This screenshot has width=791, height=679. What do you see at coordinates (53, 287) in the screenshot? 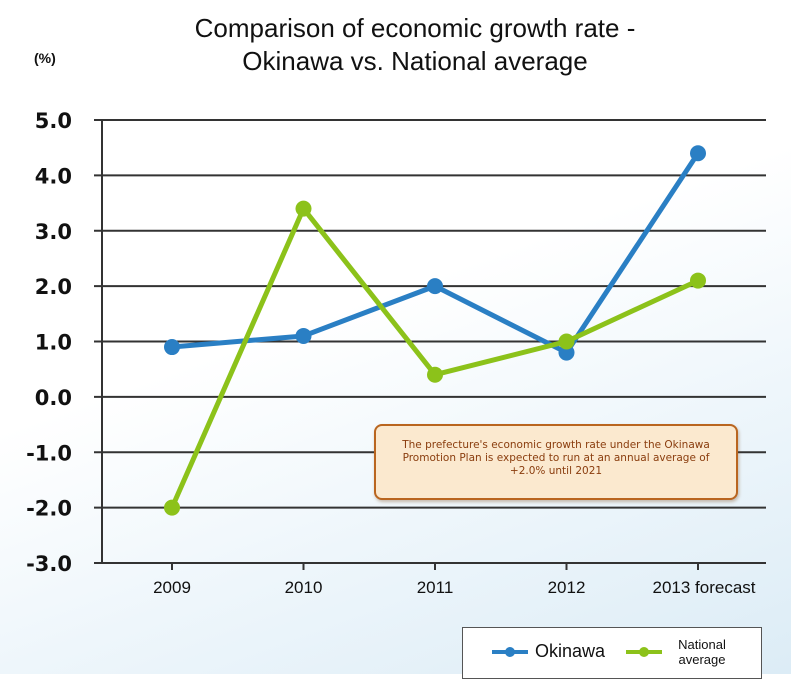
I see `y-tick-label: 2.0` at bounding box center [53, 287].